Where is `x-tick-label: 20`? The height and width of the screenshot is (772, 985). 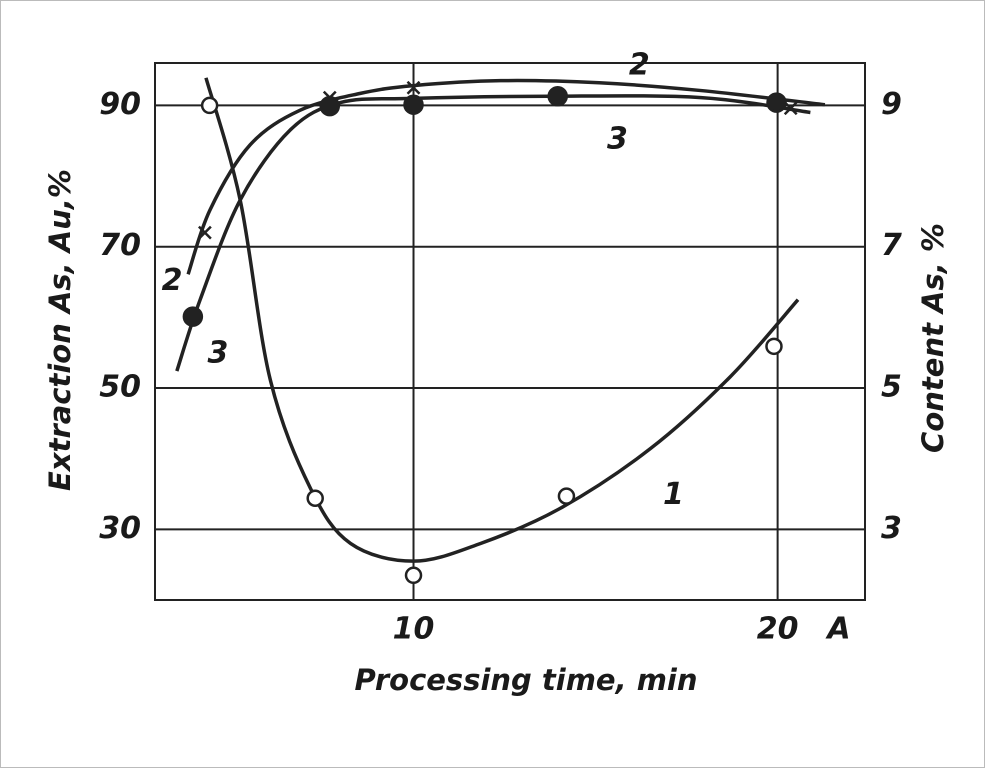 x-tick-label: 20 is located at coordinates (778, 629).